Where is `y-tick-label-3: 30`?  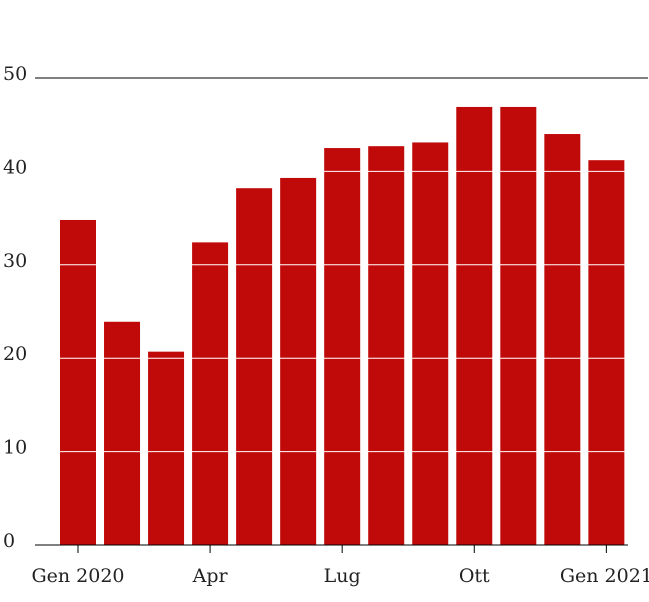
y-tick-label-3: 30 is located at coordinates (15, 261).